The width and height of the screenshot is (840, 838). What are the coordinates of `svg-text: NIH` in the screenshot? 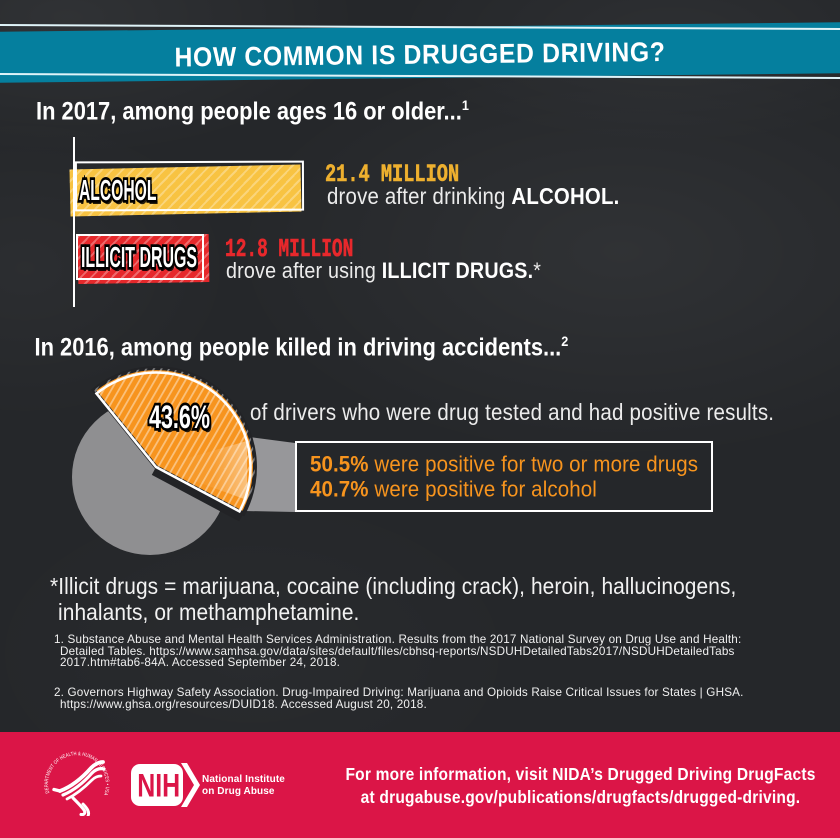 It's located at (158, 787).